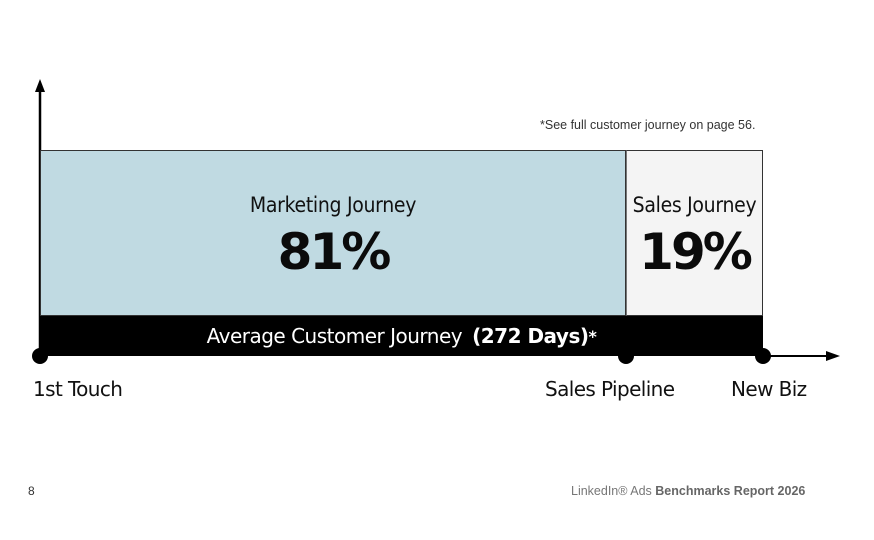 Image resolution: width=874 pixels, height=540 pixels. What do you see at coordinates (78, 389) in the screenshot?
I see `milestone-label-start: 1st Touch` at bounding box center [78, 389].